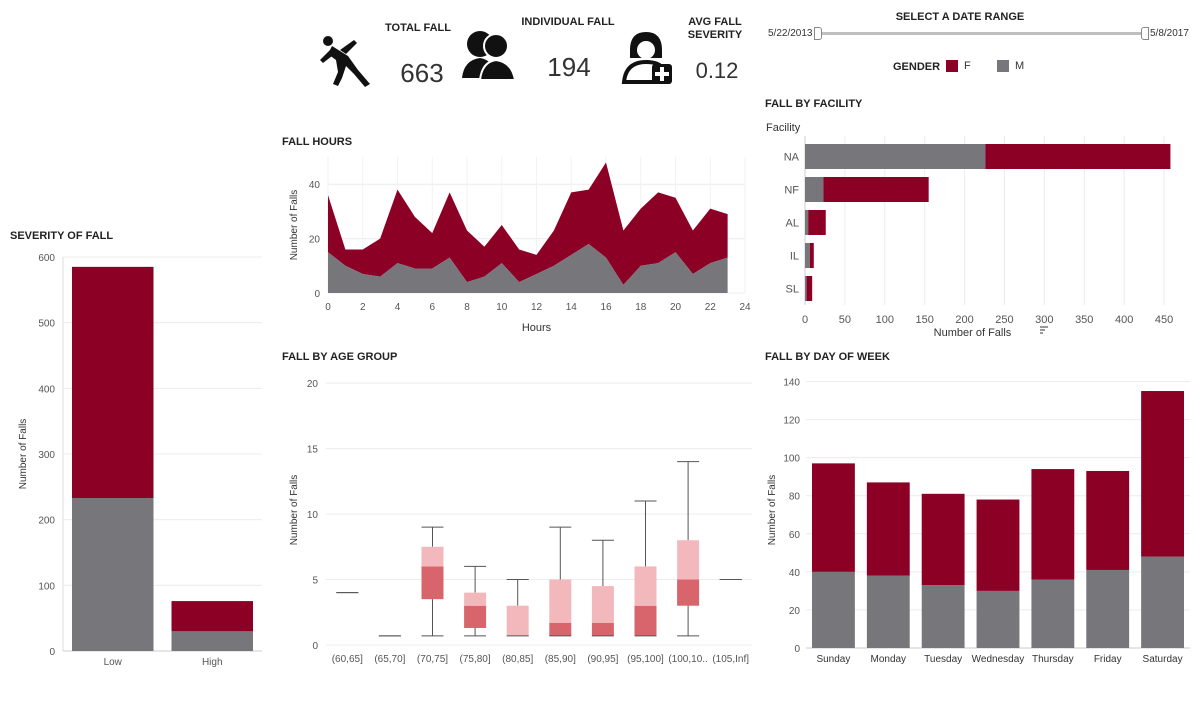  I want to click on severity-chart-title: SEVERITY OF FALL, so click(62, 236).